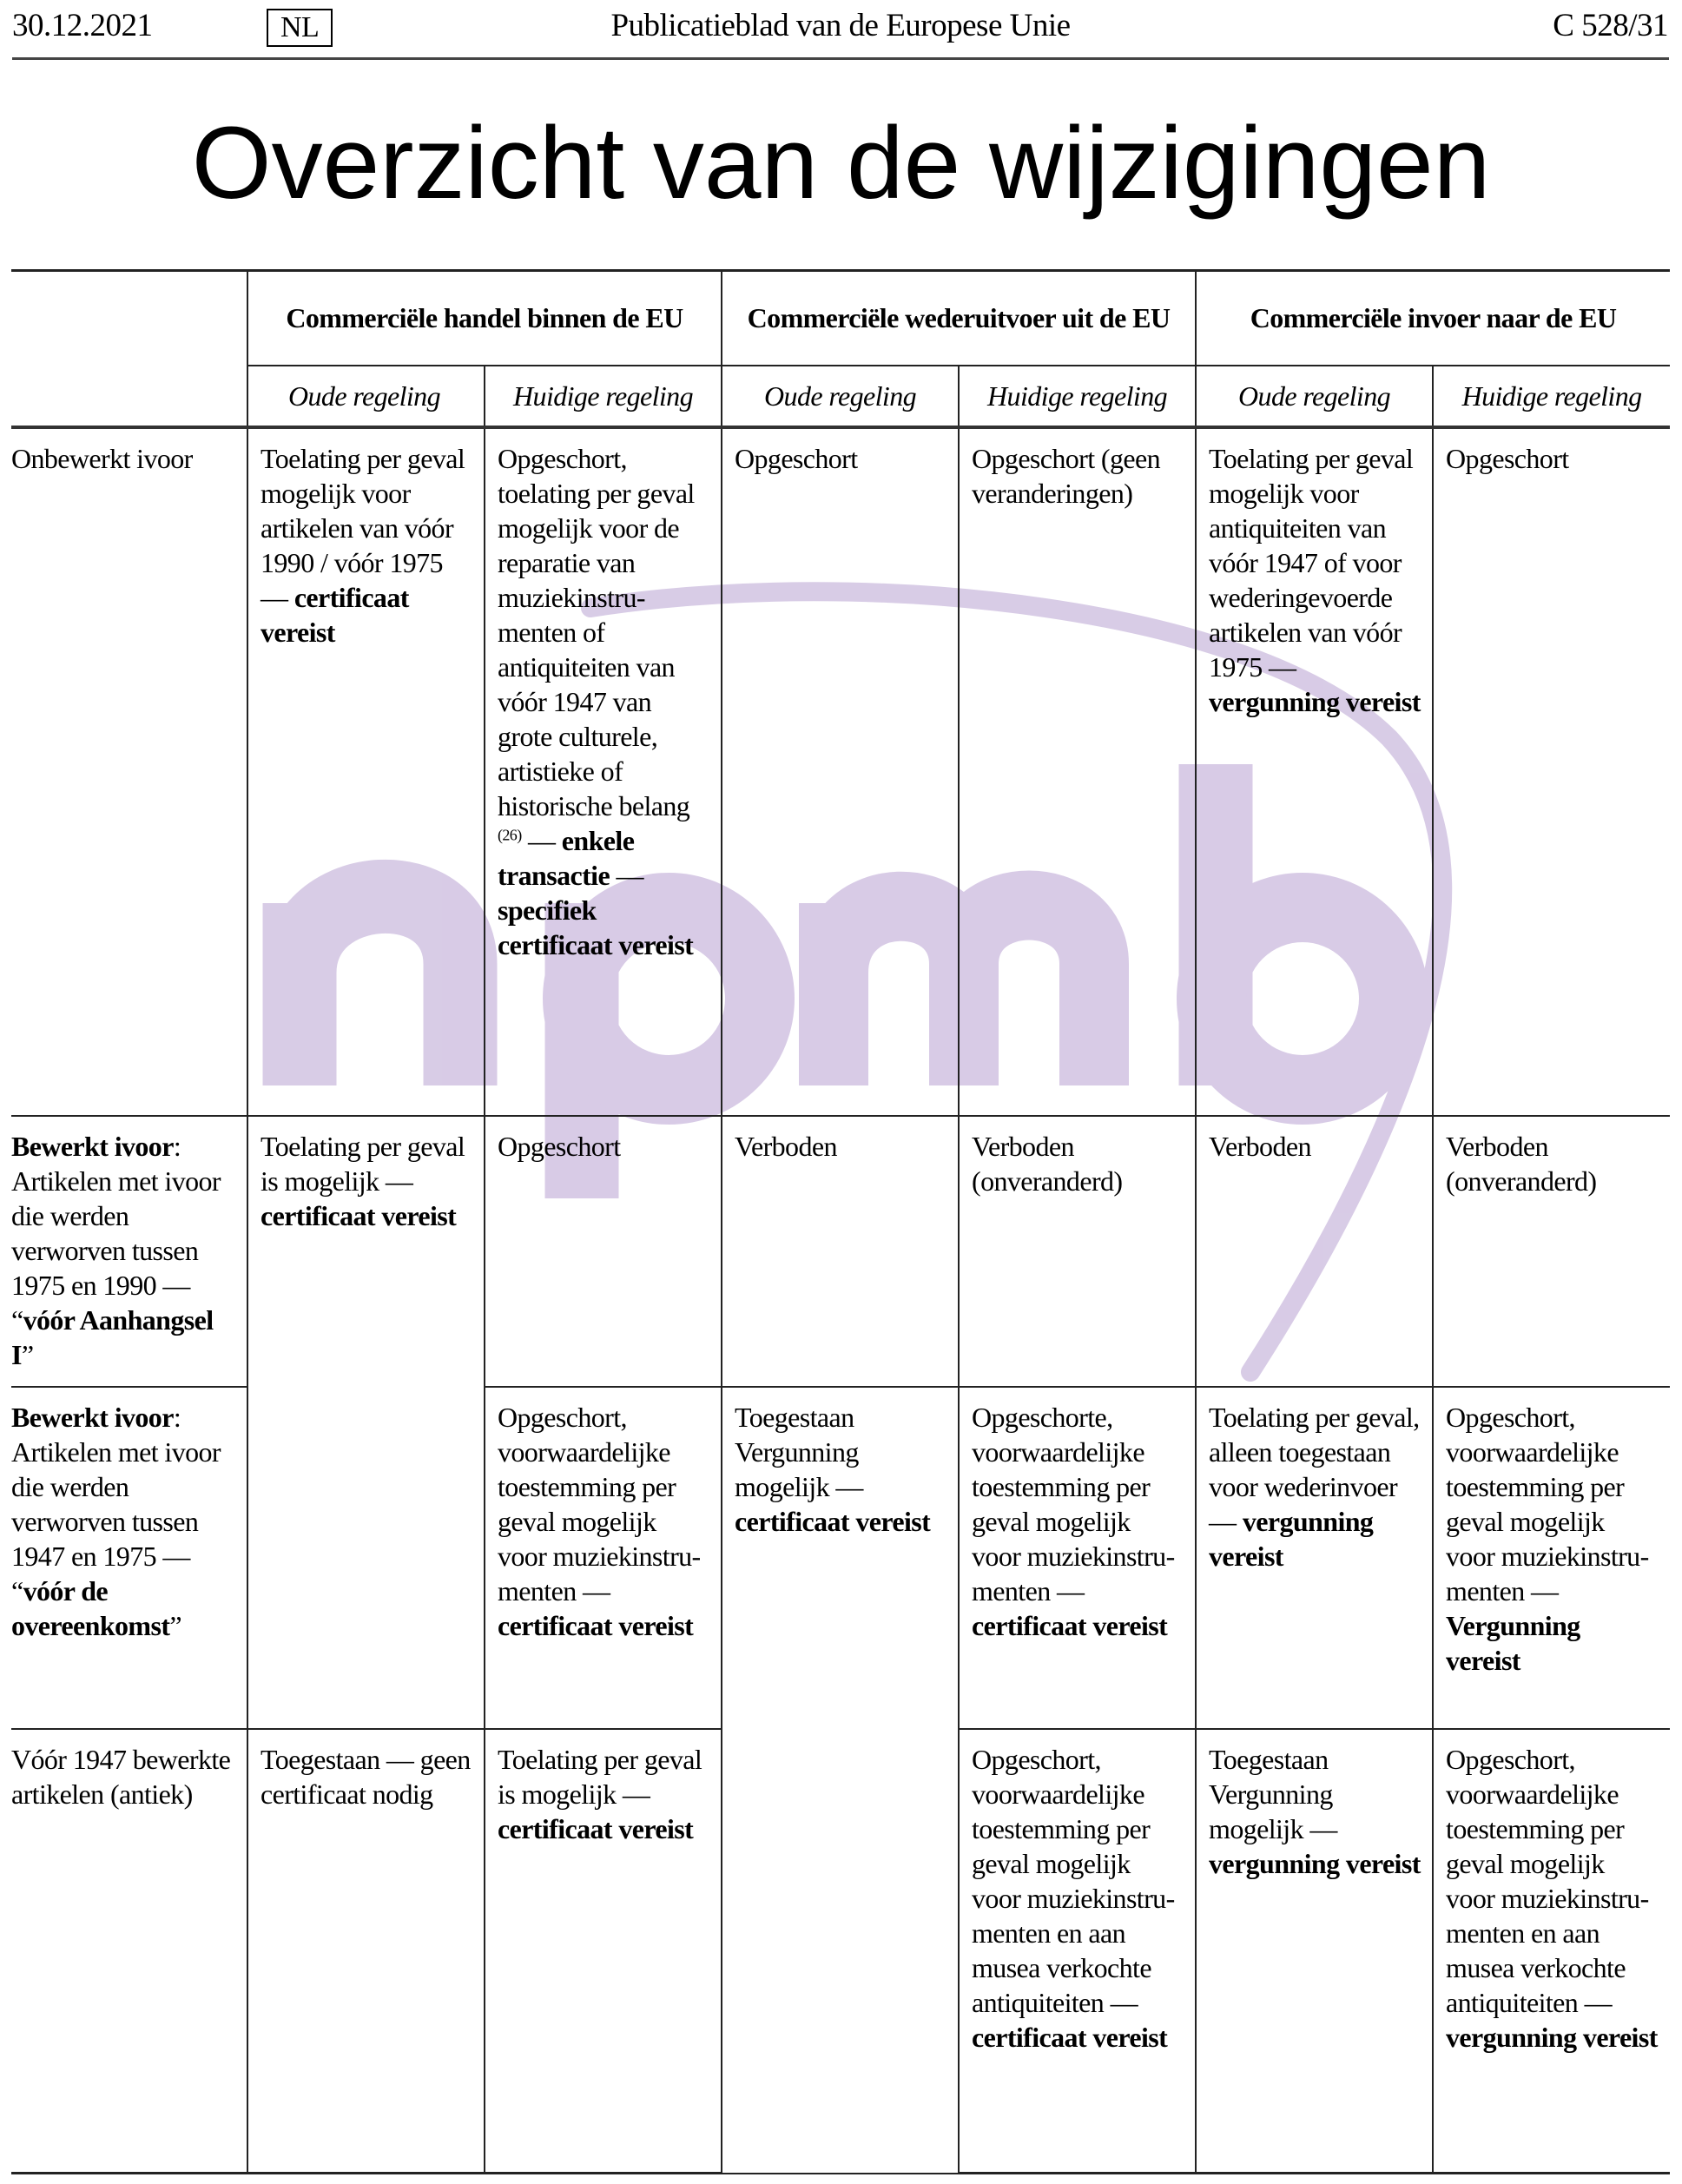  I want to click on group-header-import: Commerciële invoer naar de EU, so click(1433, 317).